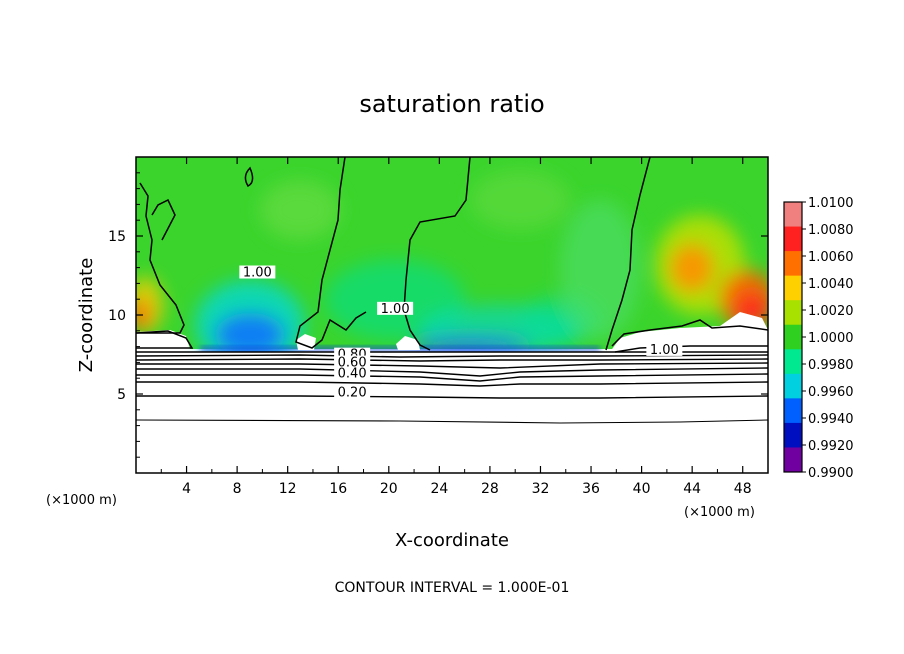  I want to click on chart-title: saturation ratio, so click(451, 104).